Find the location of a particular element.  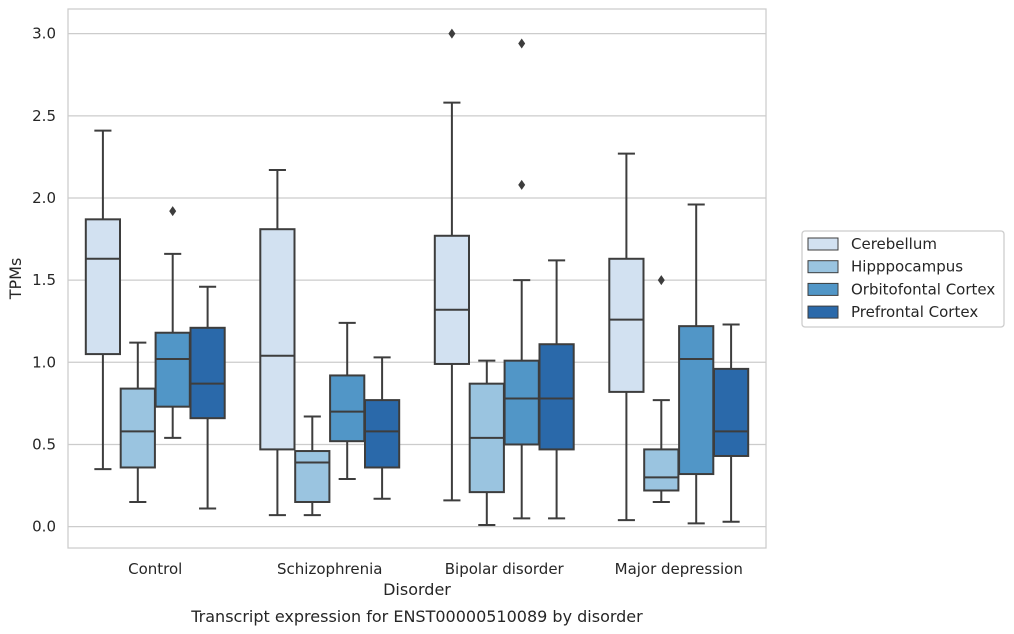

x-tick-label: Major depression is located at coordinates (679, 569).